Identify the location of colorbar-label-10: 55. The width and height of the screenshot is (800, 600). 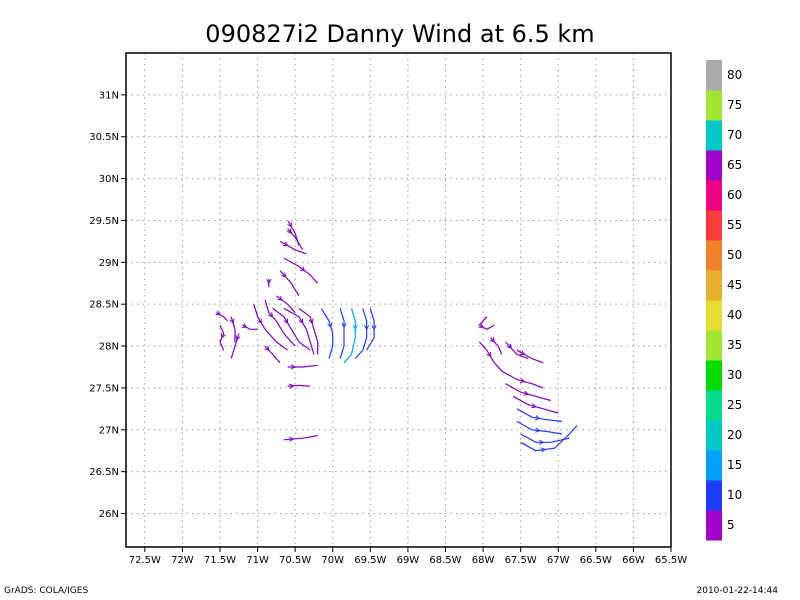
(734, 225).